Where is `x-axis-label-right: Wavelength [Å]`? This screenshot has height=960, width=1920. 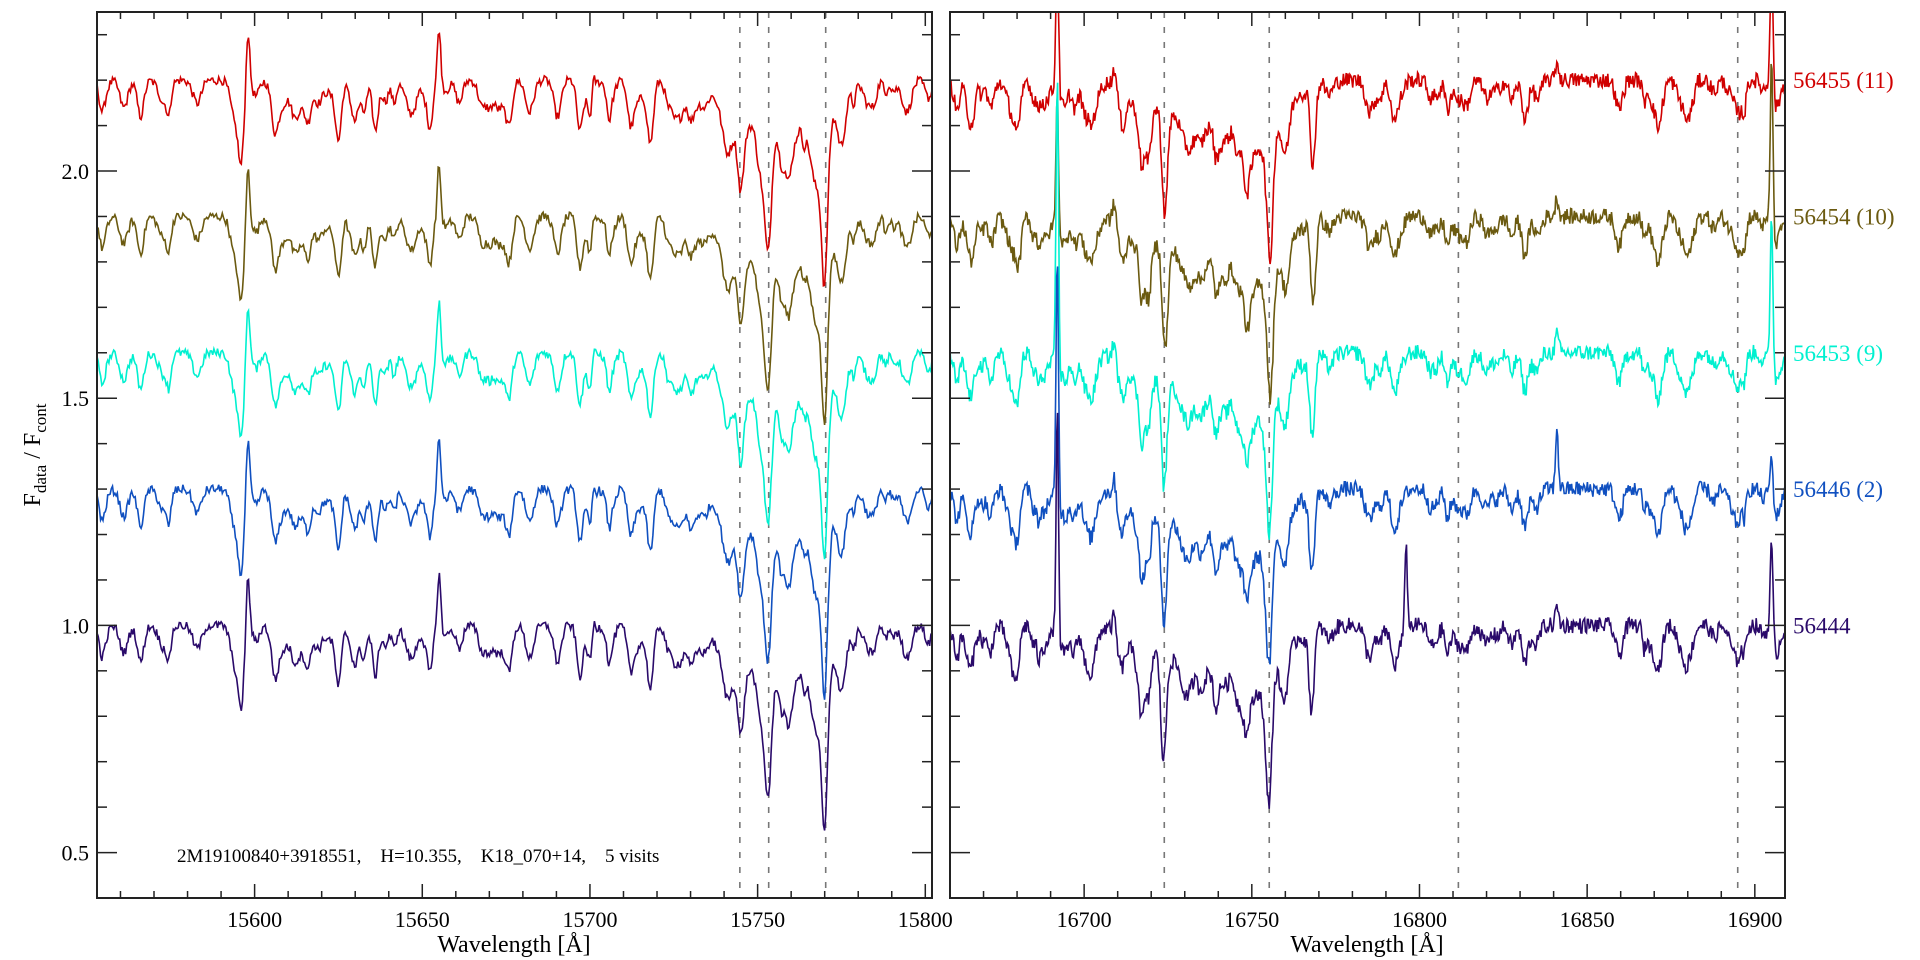 x-axis-label-right: Wavelength [Å] is located at coordinates (1366, 945).